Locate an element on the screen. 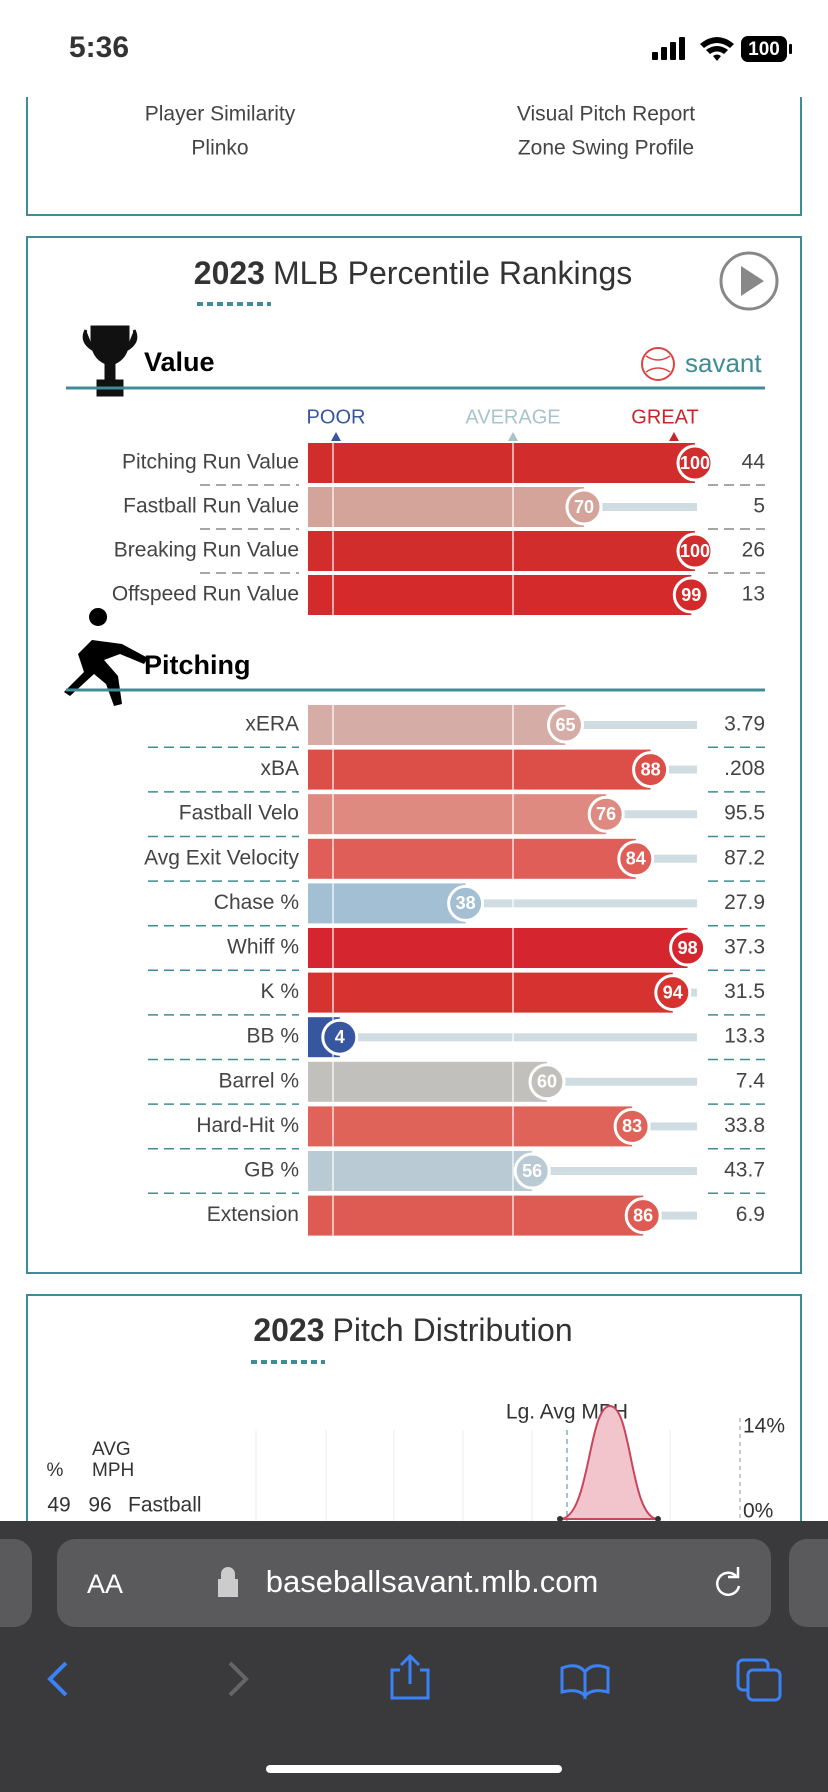 The height and width of the screenshot is (1792, 828). next-tab-pill is located at coordinates (808, 1583).